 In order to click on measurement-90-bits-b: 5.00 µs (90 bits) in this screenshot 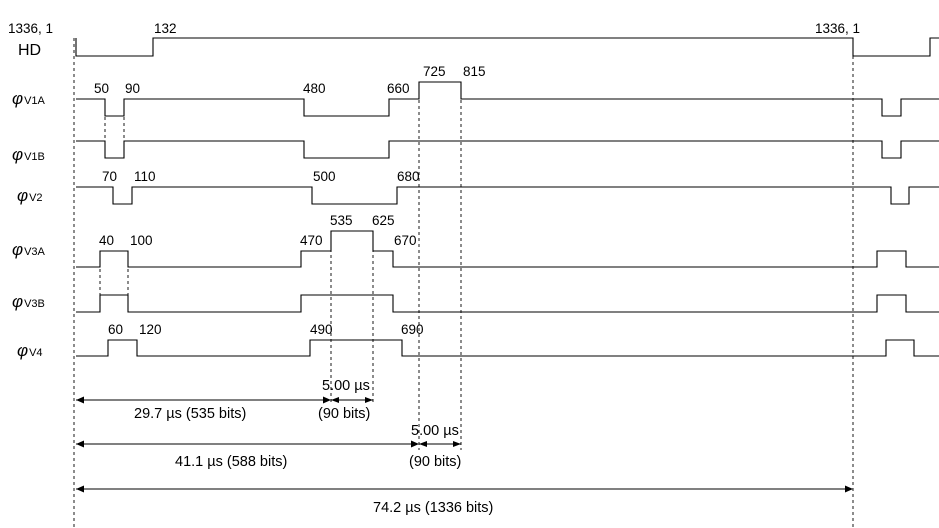, I will do `click(435, 446)`.